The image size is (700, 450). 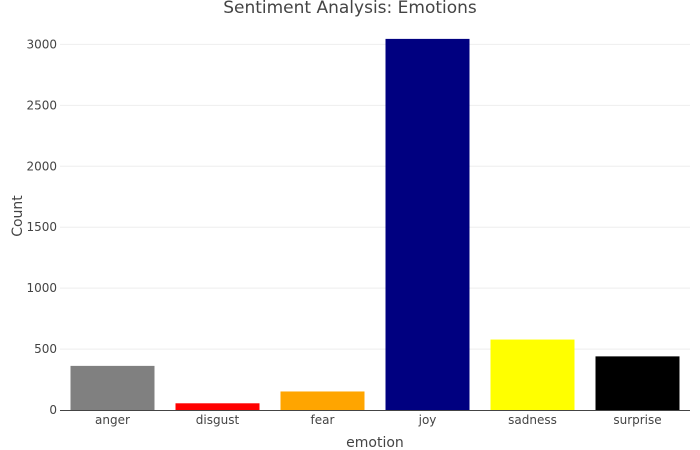 What do you see at coordinates (18, 216) in the screenshot?
I see `y-axis-title: Count` at bounding box center [18, 216].